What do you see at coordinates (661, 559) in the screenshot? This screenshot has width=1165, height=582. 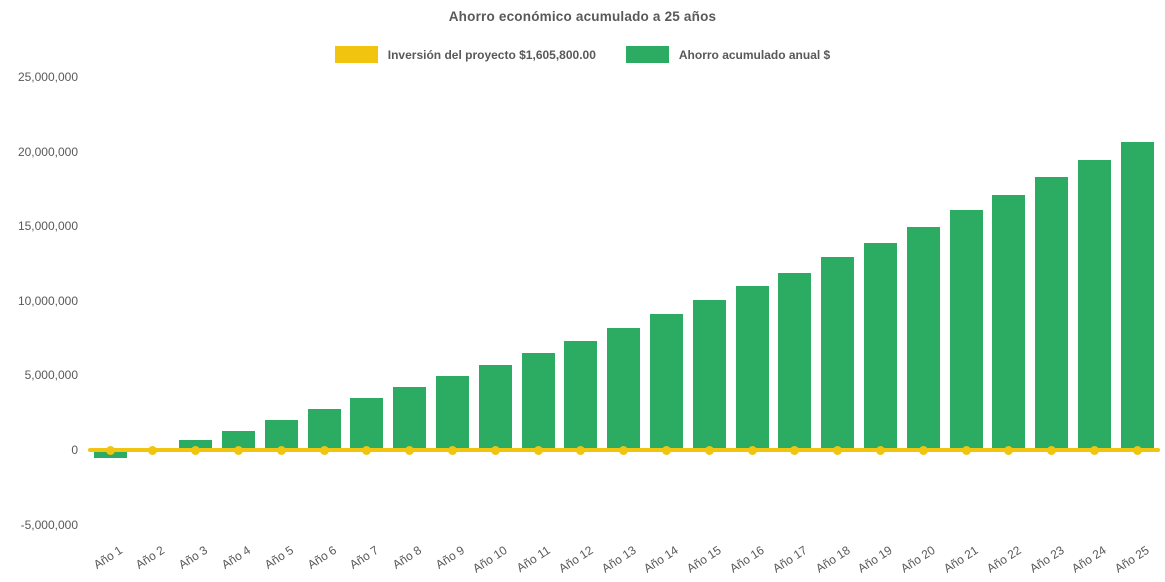 I see `x-axis-label-14: Año 14` at bounding box center [661, 559].